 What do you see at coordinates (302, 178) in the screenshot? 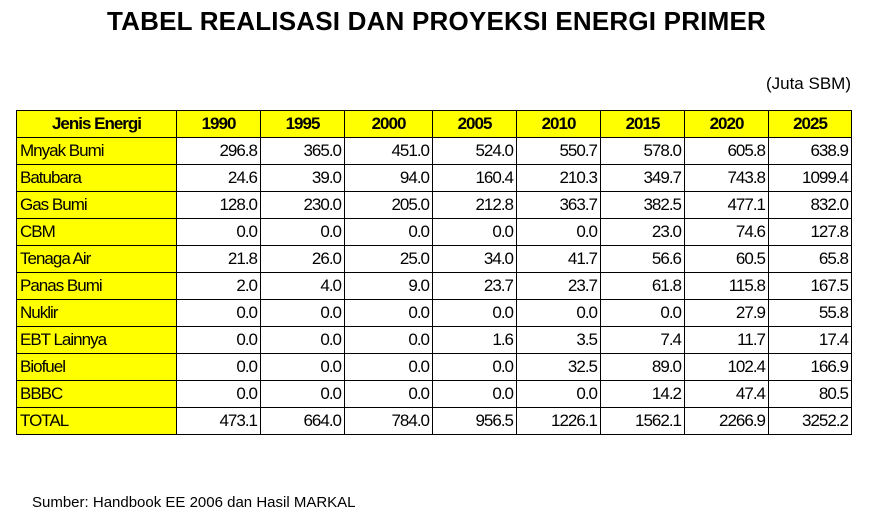
I see `value-cell: 39.0` at bounding box center [302, 178].